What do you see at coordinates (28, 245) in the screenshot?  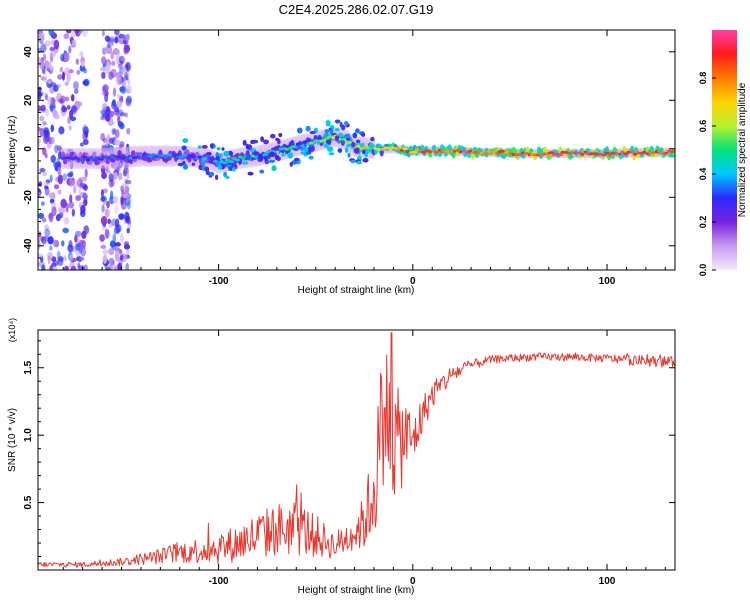 I see `spectrogram-ytick-label: -40` at bounding box center [28, 245].